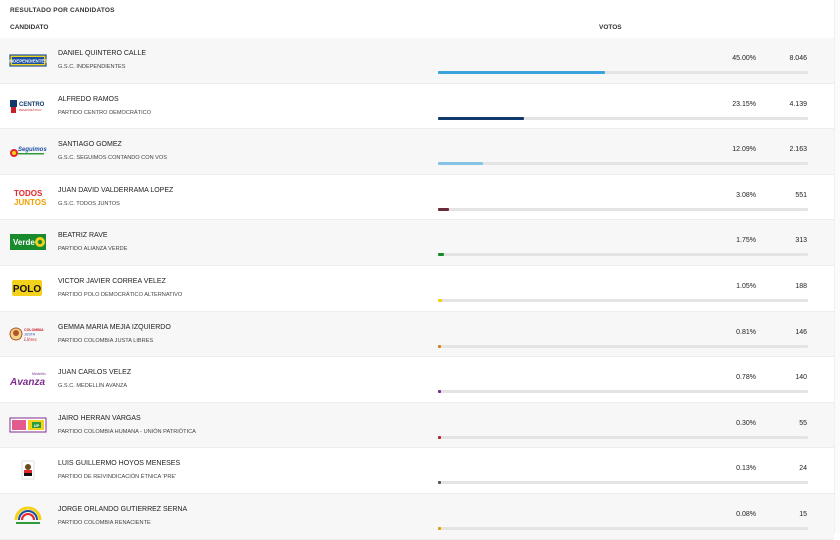  I want to click on medellin-avanza-logo: Medellín Avanza, so click(28, 379).